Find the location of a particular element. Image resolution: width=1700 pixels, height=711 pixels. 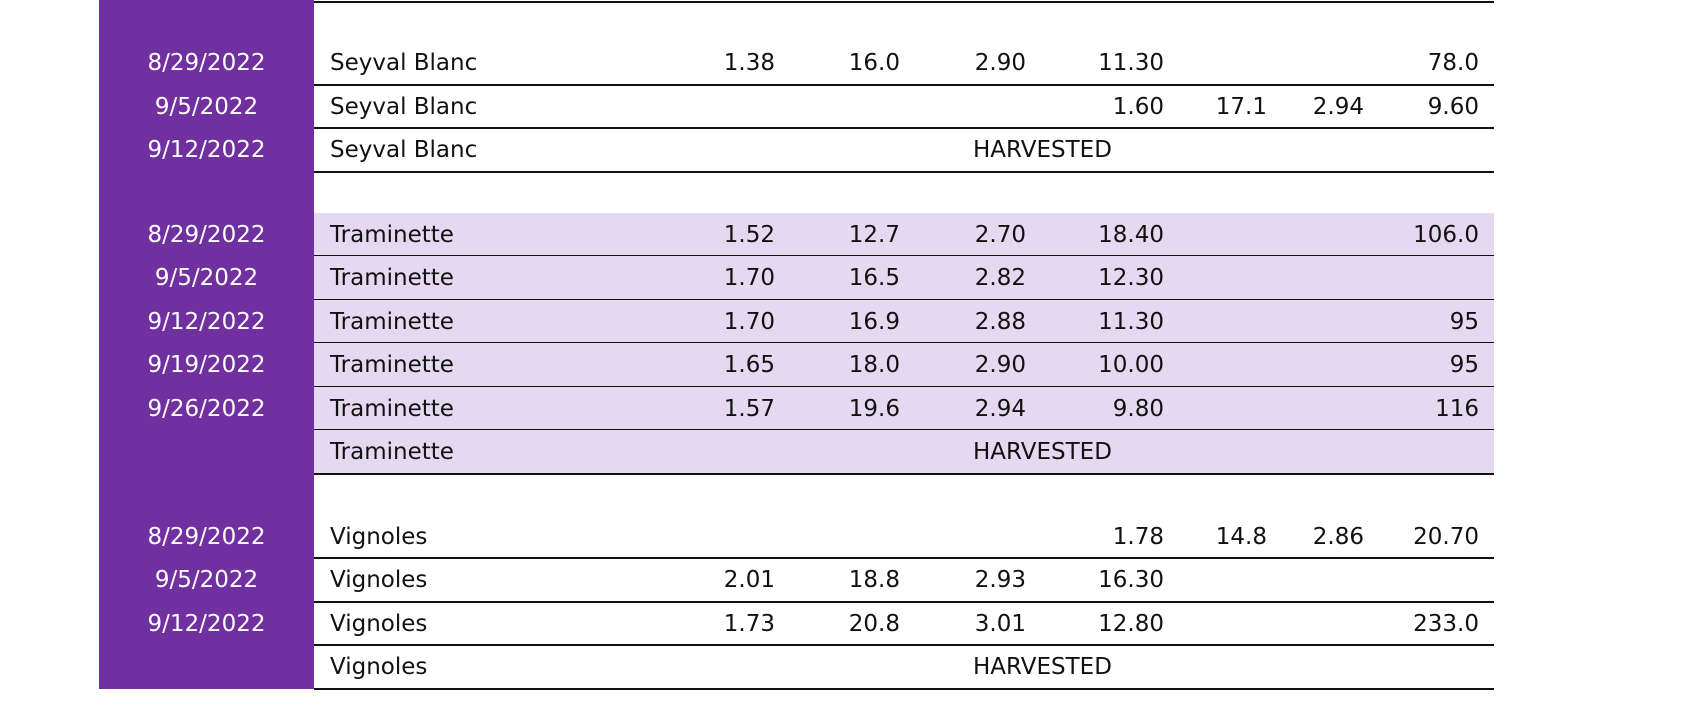

cell-value: 18.8 is located at coordinates (874, 580).